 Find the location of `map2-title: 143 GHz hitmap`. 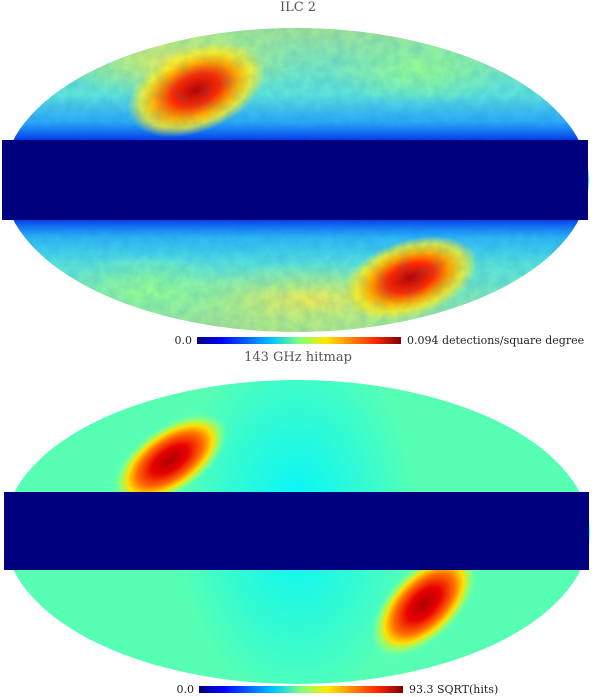

map2-title: 143 GHz hitmap is located at coordinates (298, 357).